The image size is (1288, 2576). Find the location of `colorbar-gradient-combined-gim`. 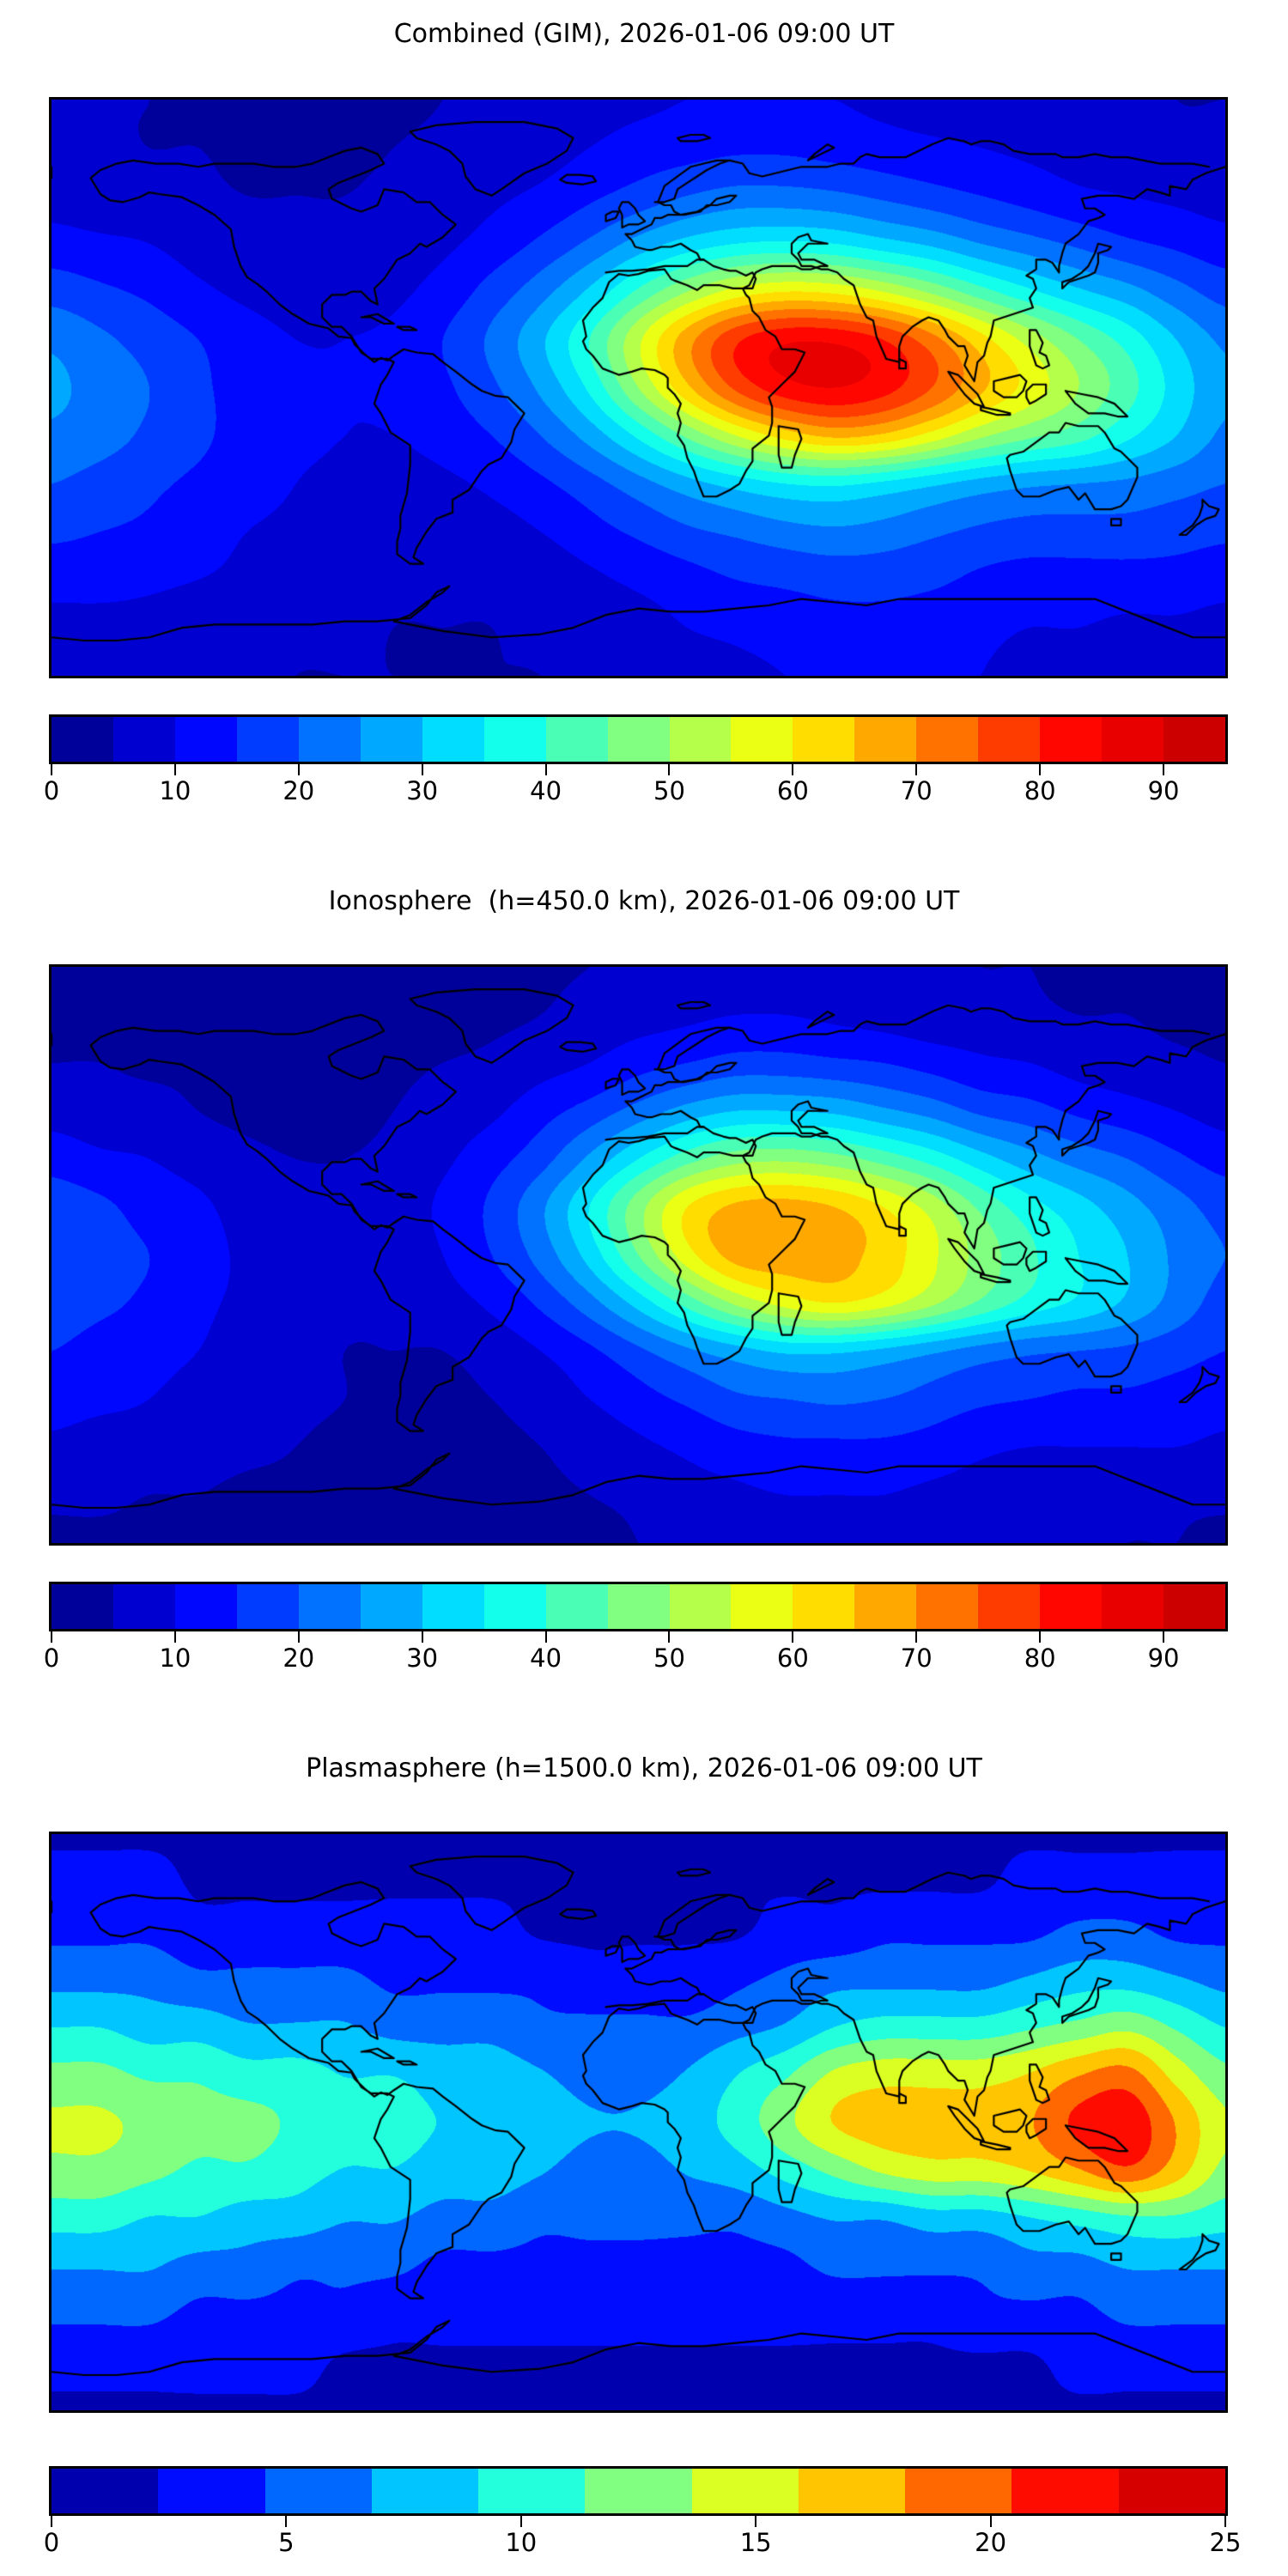

colorbar-gradient-combined-gim is located at coordinates (638, 739).